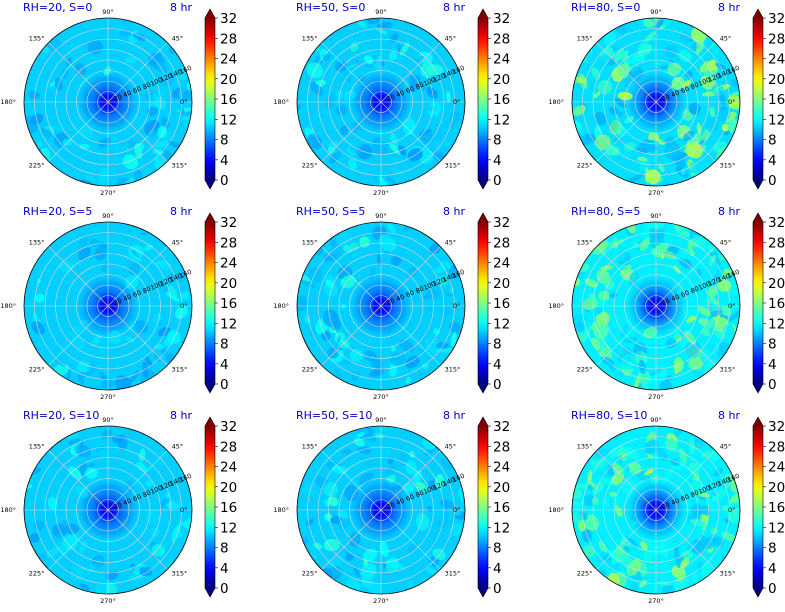 The image size is (785, 612). What do you see at coordinates (381, 216) in the screenshot?
I see `angular-tick-label: 90°` at bounding box center [381, 216].